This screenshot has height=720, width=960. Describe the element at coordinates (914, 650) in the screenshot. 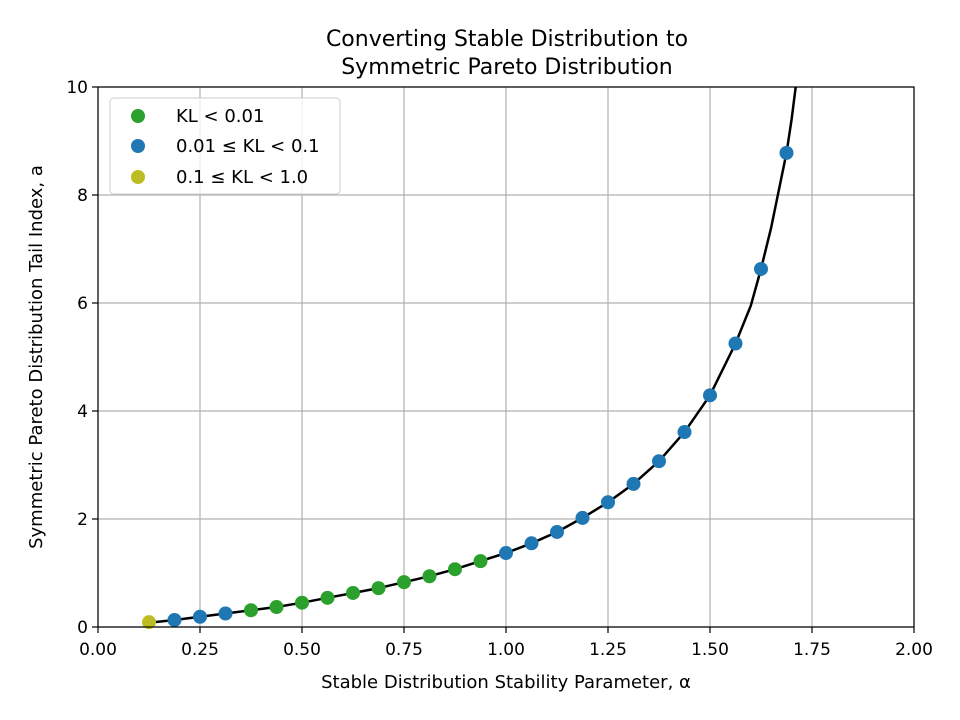

I see `x-tick-label: 2.00` at that location.